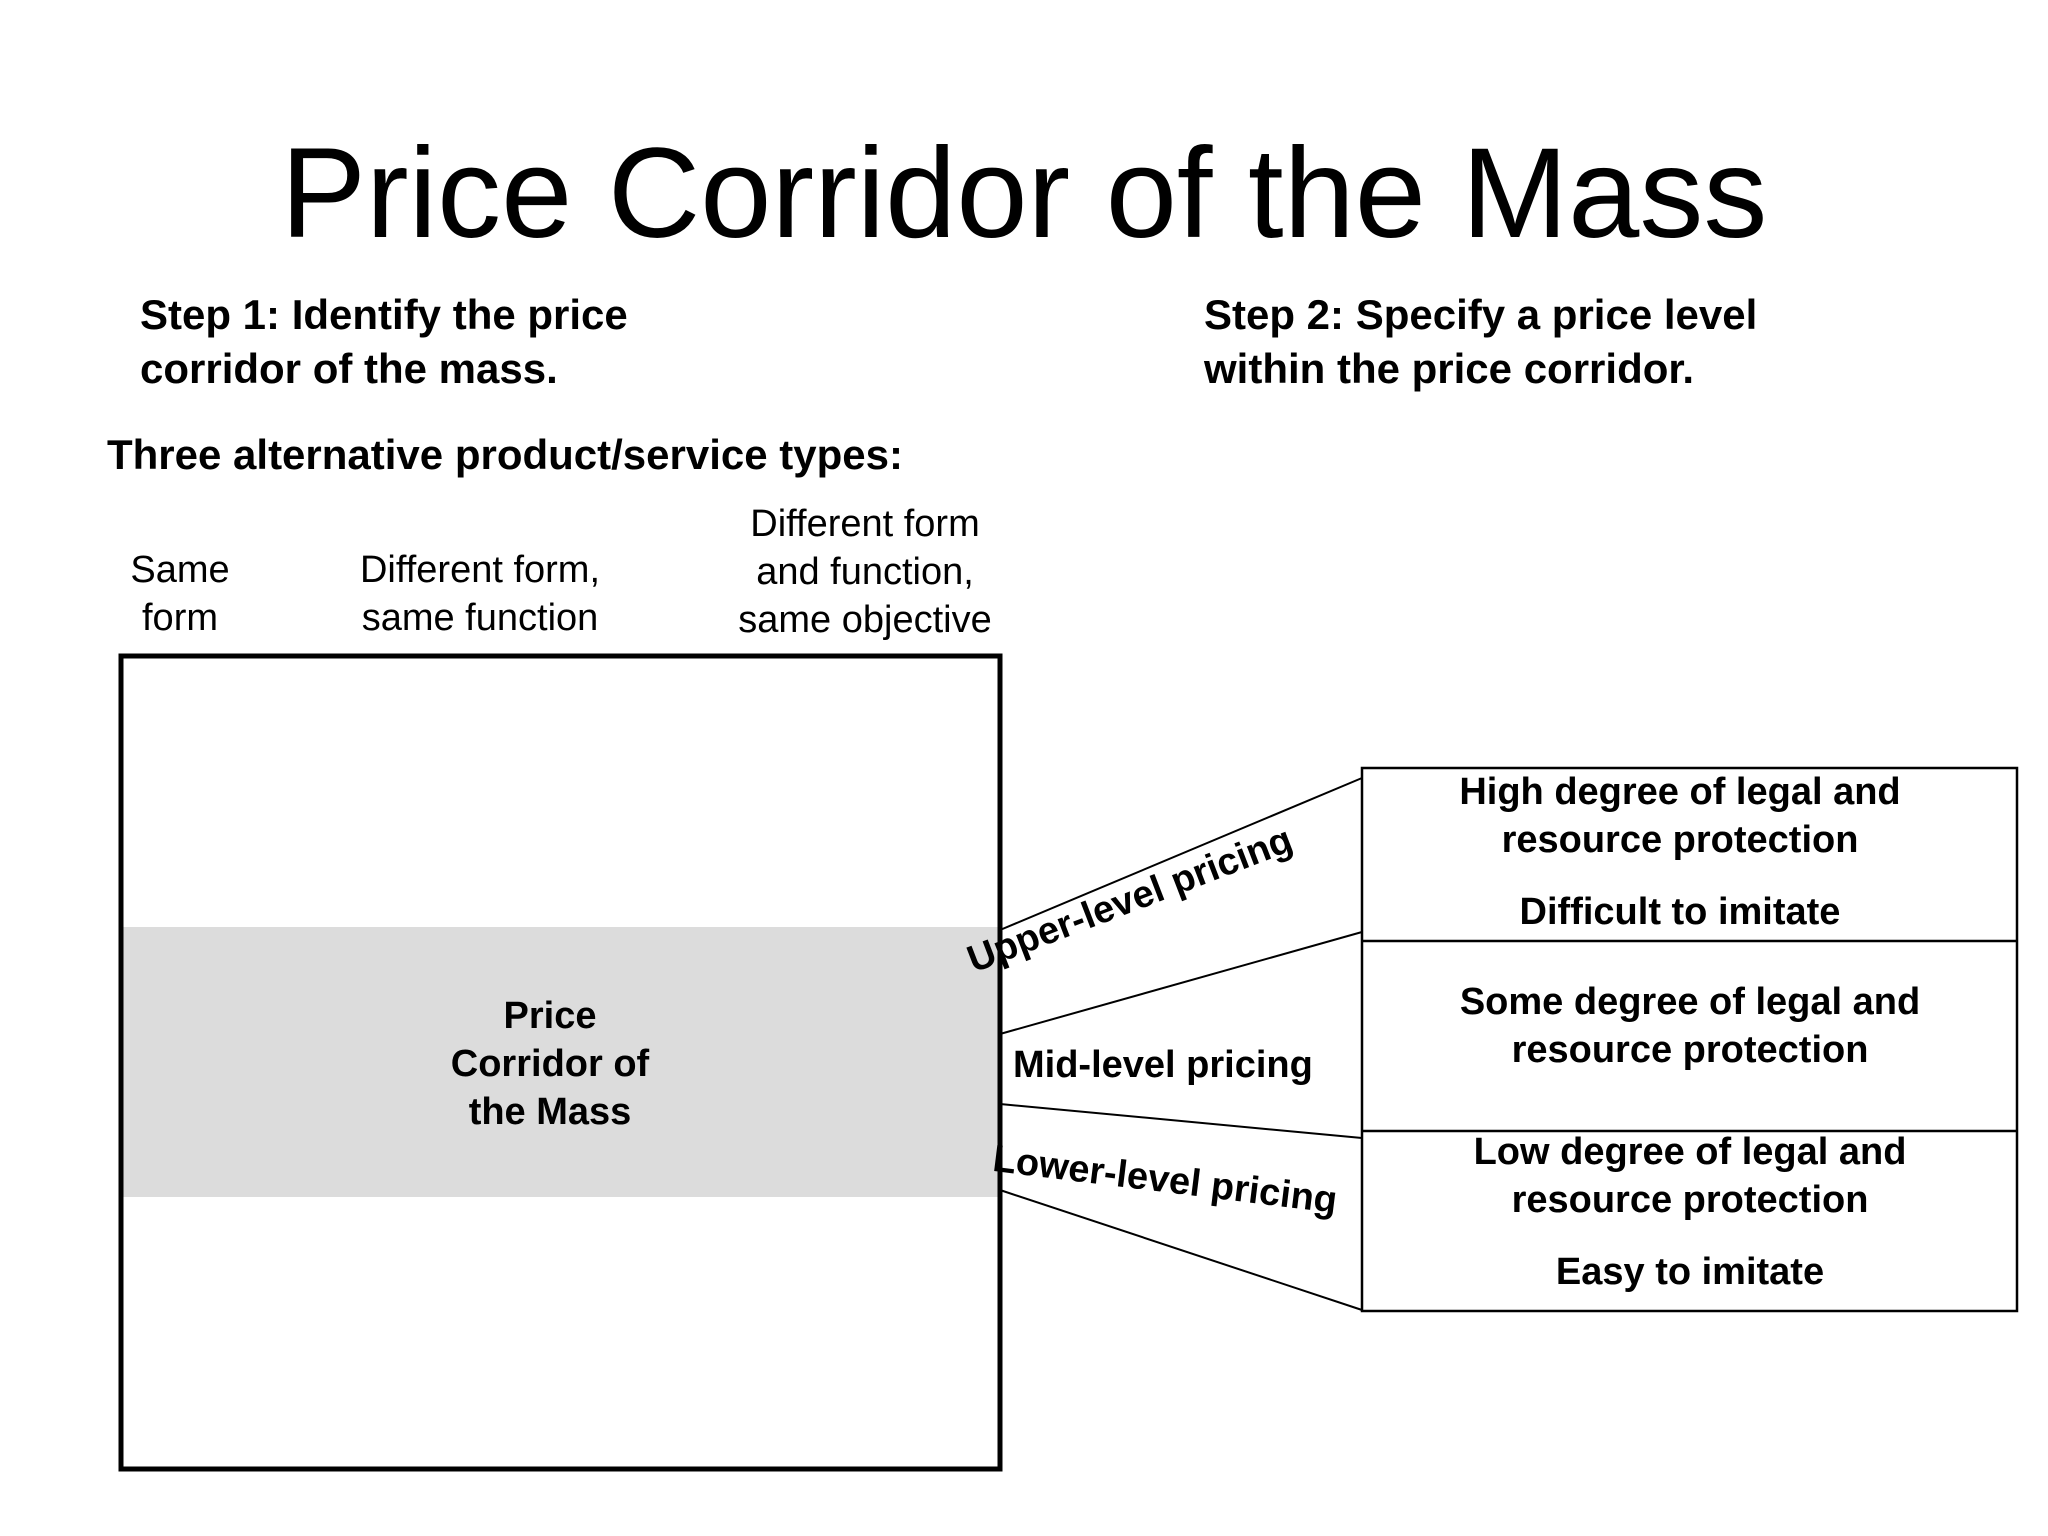 Image resolution: width=2048 pixels, height=1536 pixels. What do you see at coordinates (1481, 314) in the screenshot?
I see `step-2-line-1: Step 2: Specify a price level` at bounding box center [1481, 314].